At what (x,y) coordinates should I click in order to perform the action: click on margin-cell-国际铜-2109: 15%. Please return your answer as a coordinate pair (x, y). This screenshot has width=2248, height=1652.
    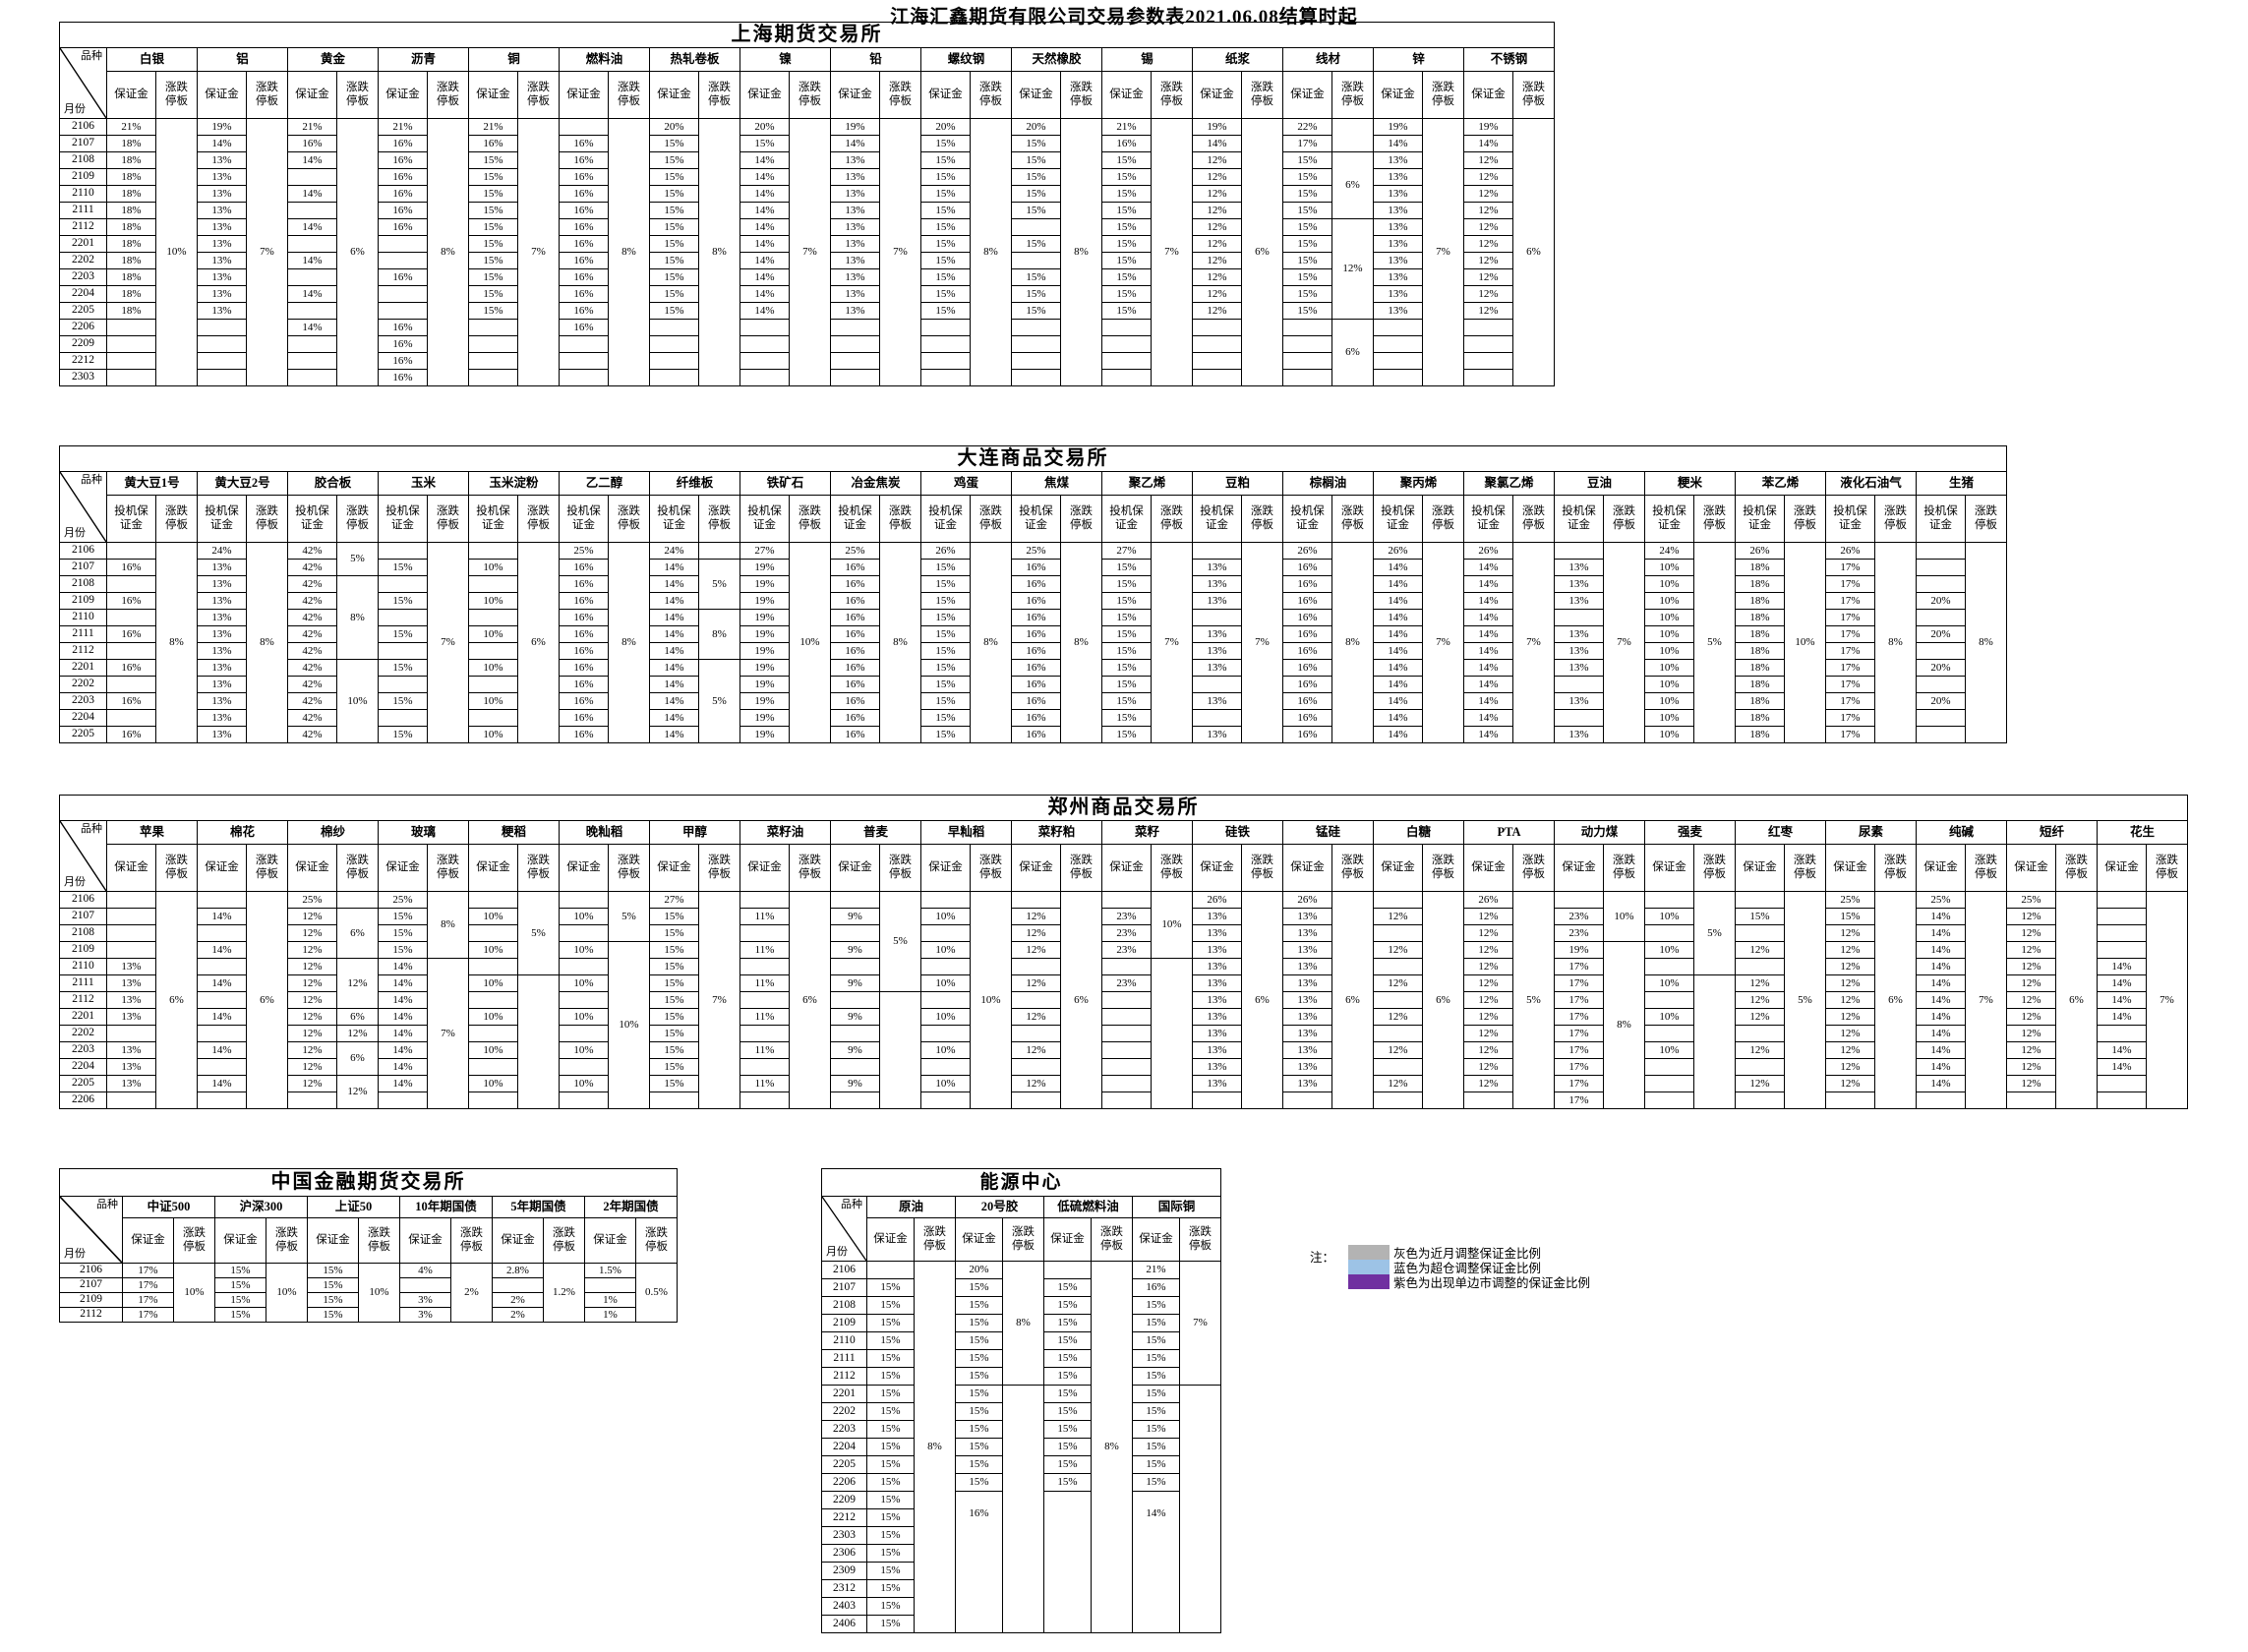
    Looking at the image, I should click on (1156, 1323).